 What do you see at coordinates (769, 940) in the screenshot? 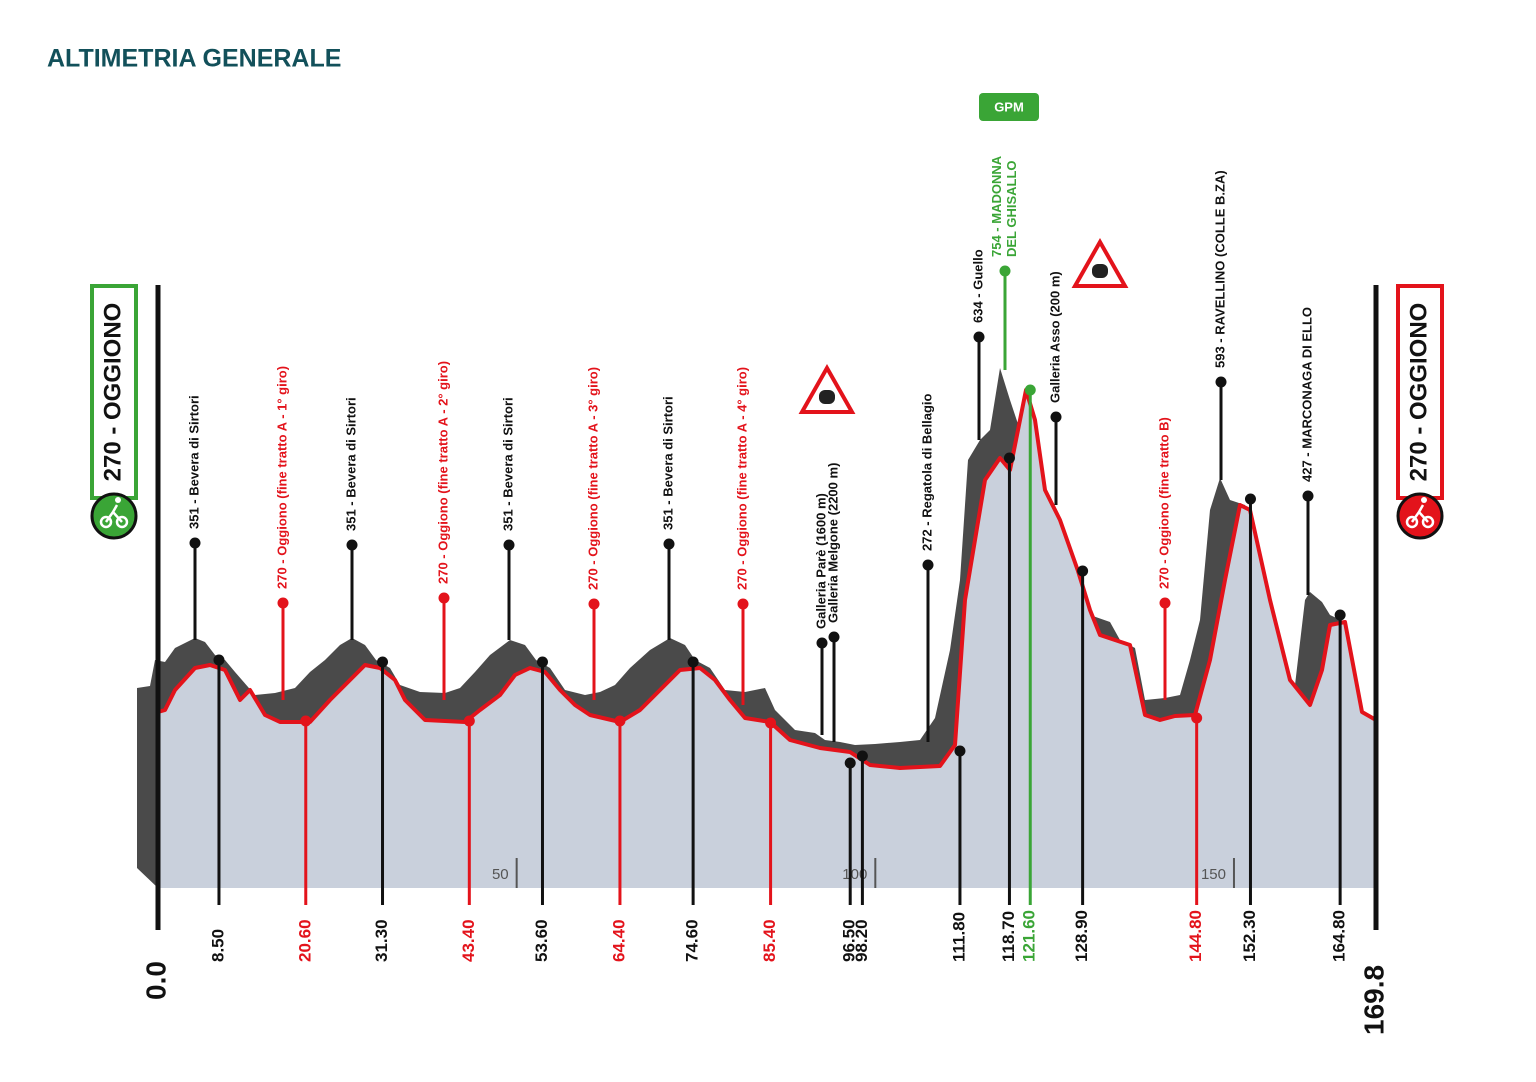
I see `km-label: 85.40` at bounding box center [769, 940].